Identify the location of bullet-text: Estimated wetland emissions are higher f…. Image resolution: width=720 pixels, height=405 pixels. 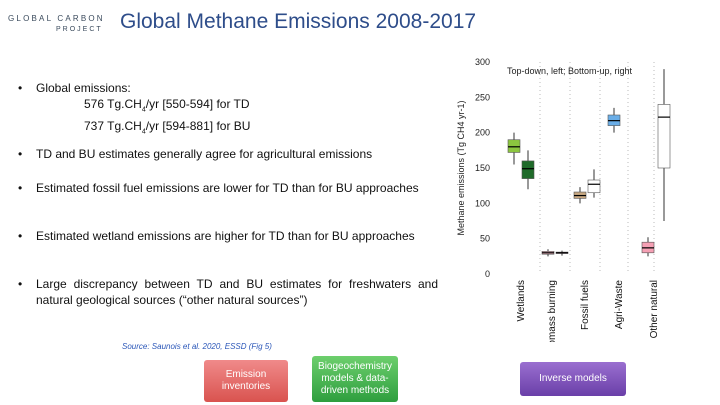
(225, 236).